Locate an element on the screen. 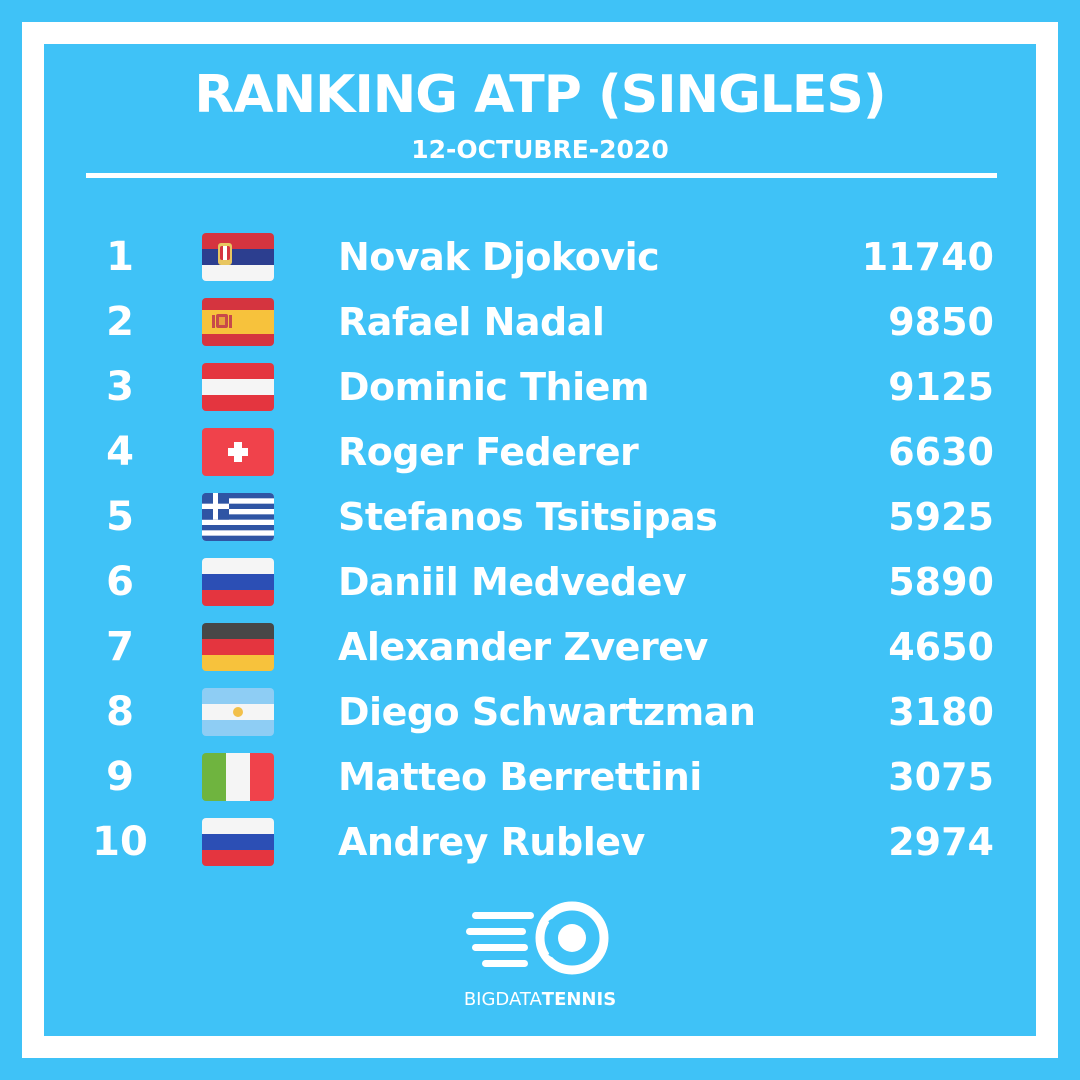 This screenshot has height=1080, width=1080. player-name: Daniil Medvedev is located at coordinates (512, 582).